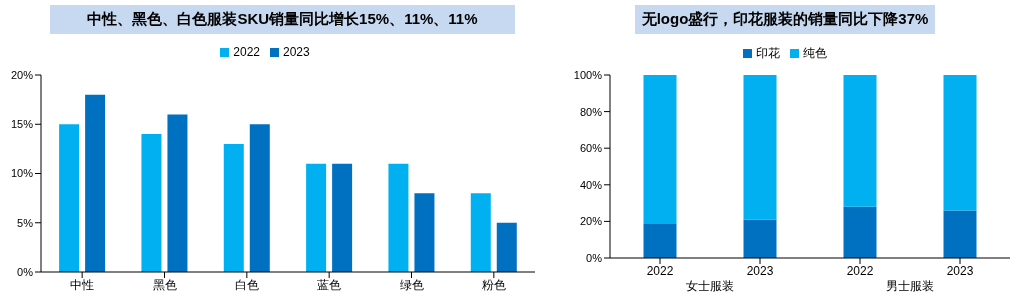 Image resolution: width=1020 pixels, height=302 pixels. Describe the element at coordinates (22, 173) in the screenshot. I see `y-tick-label: 10%` at that location.